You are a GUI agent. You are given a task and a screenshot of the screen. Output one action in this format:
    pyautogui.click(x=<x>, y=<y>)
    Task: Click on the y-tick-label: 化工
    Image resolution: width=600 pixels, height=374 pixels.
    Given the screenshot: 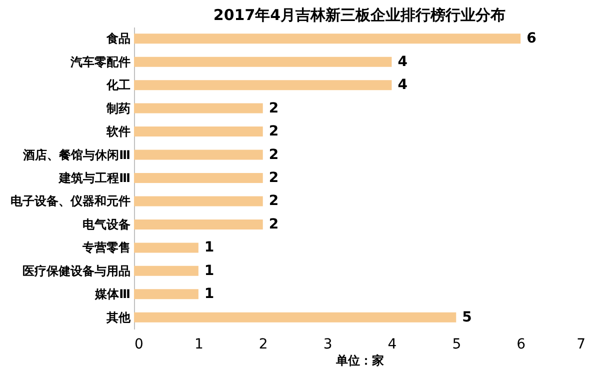 What is the action you would take?
    pyautogui.click(x=118, y=85)
    